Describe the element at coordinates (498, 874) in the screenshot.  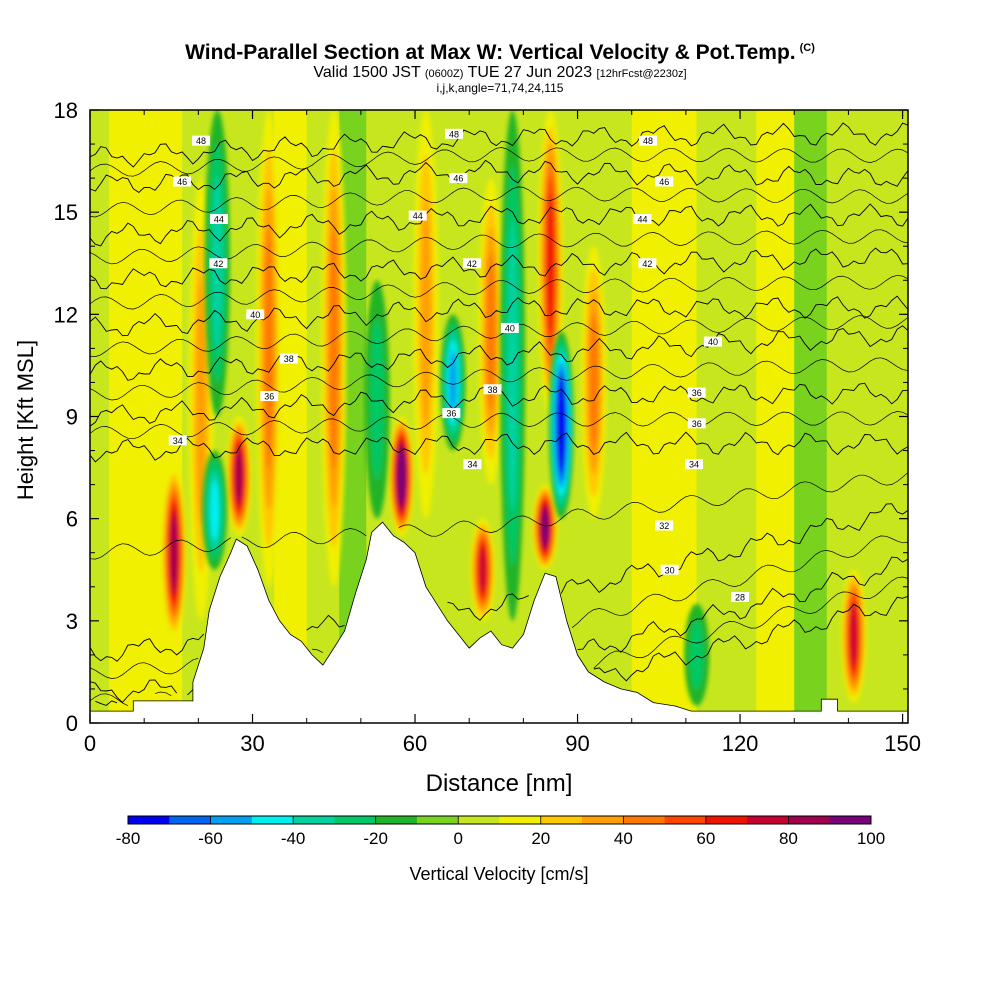
I see `colorbar-label: Vertical Velocity [cm/s]` at that location.